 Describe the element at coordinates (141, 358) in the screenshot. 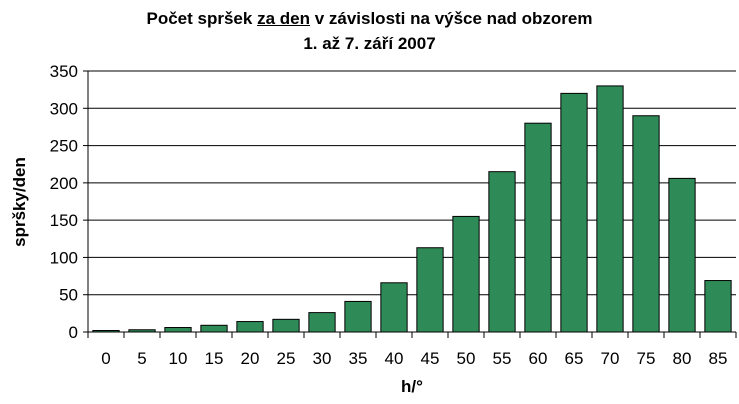

I see `x-tick-label: 5` at that location.